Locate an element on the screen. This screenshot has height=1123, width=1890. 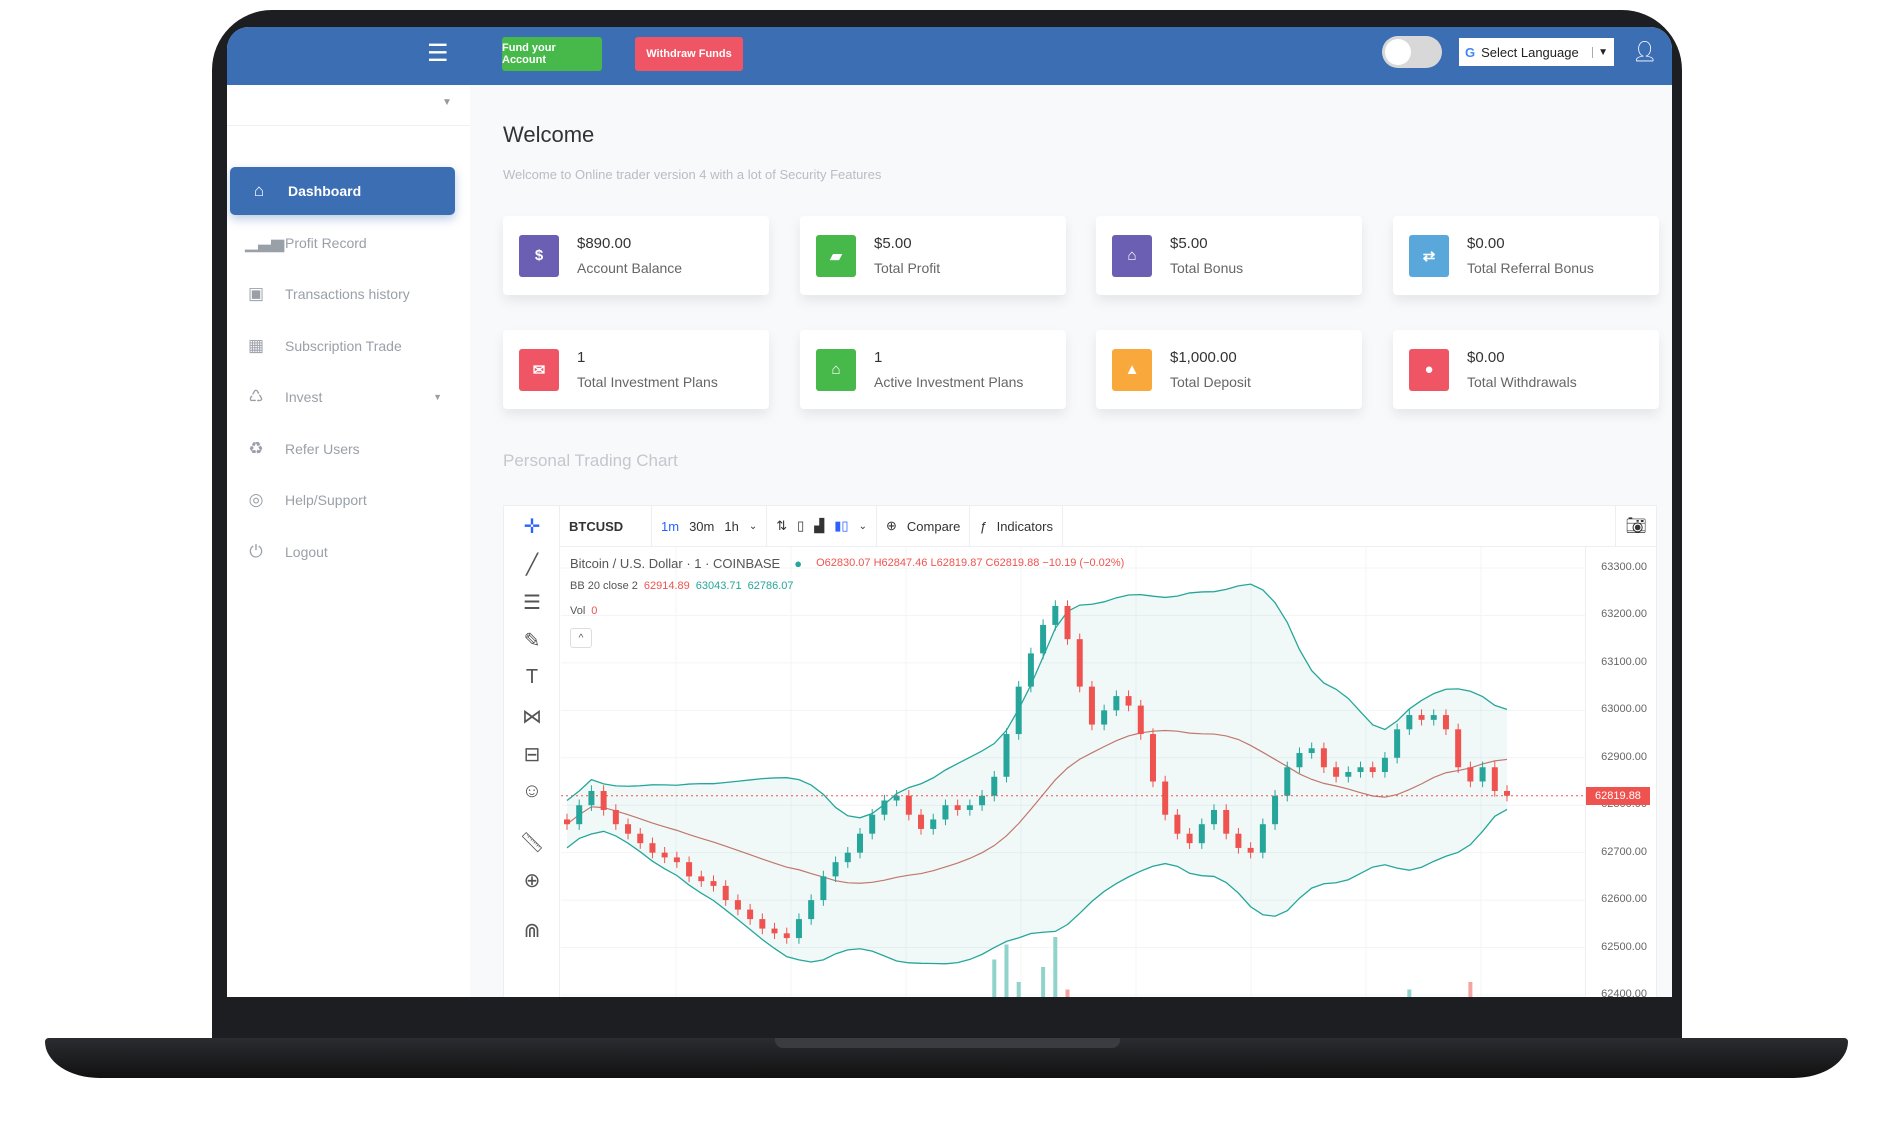
stat-card: ● $0.00 Total Withdrawals is located at coordinates (1526, 369).